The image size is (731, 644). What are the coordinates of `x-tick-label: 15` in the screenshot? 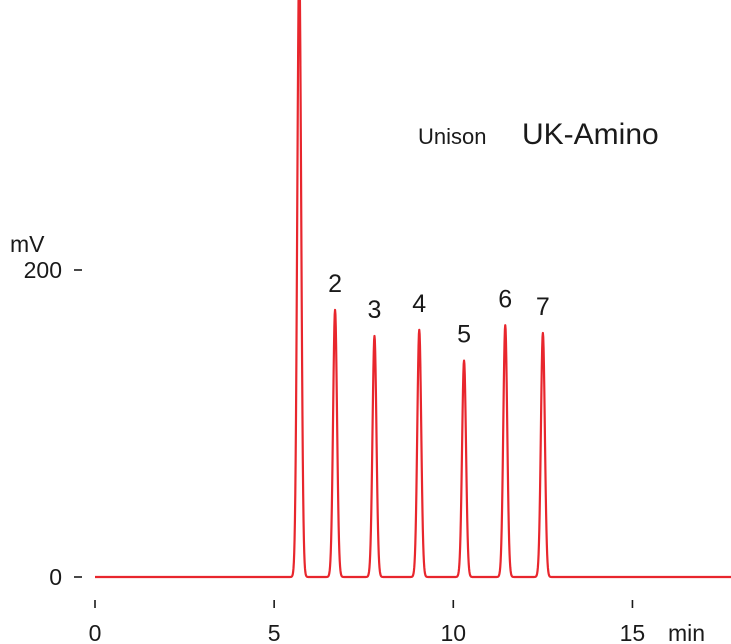 It's located at (633, 632).